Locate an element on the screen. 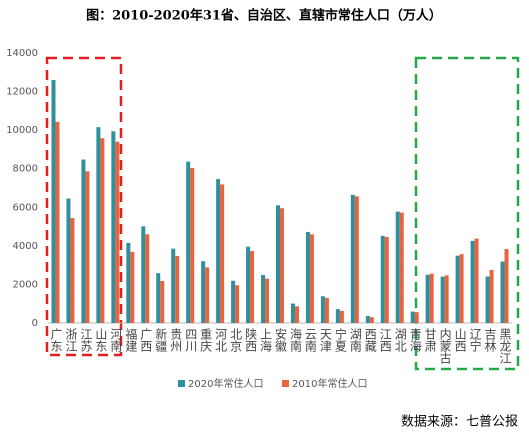 The width and height of the screenshot is (529, 438). x-tick-label: 云南 is located at coordinates (310, 340).